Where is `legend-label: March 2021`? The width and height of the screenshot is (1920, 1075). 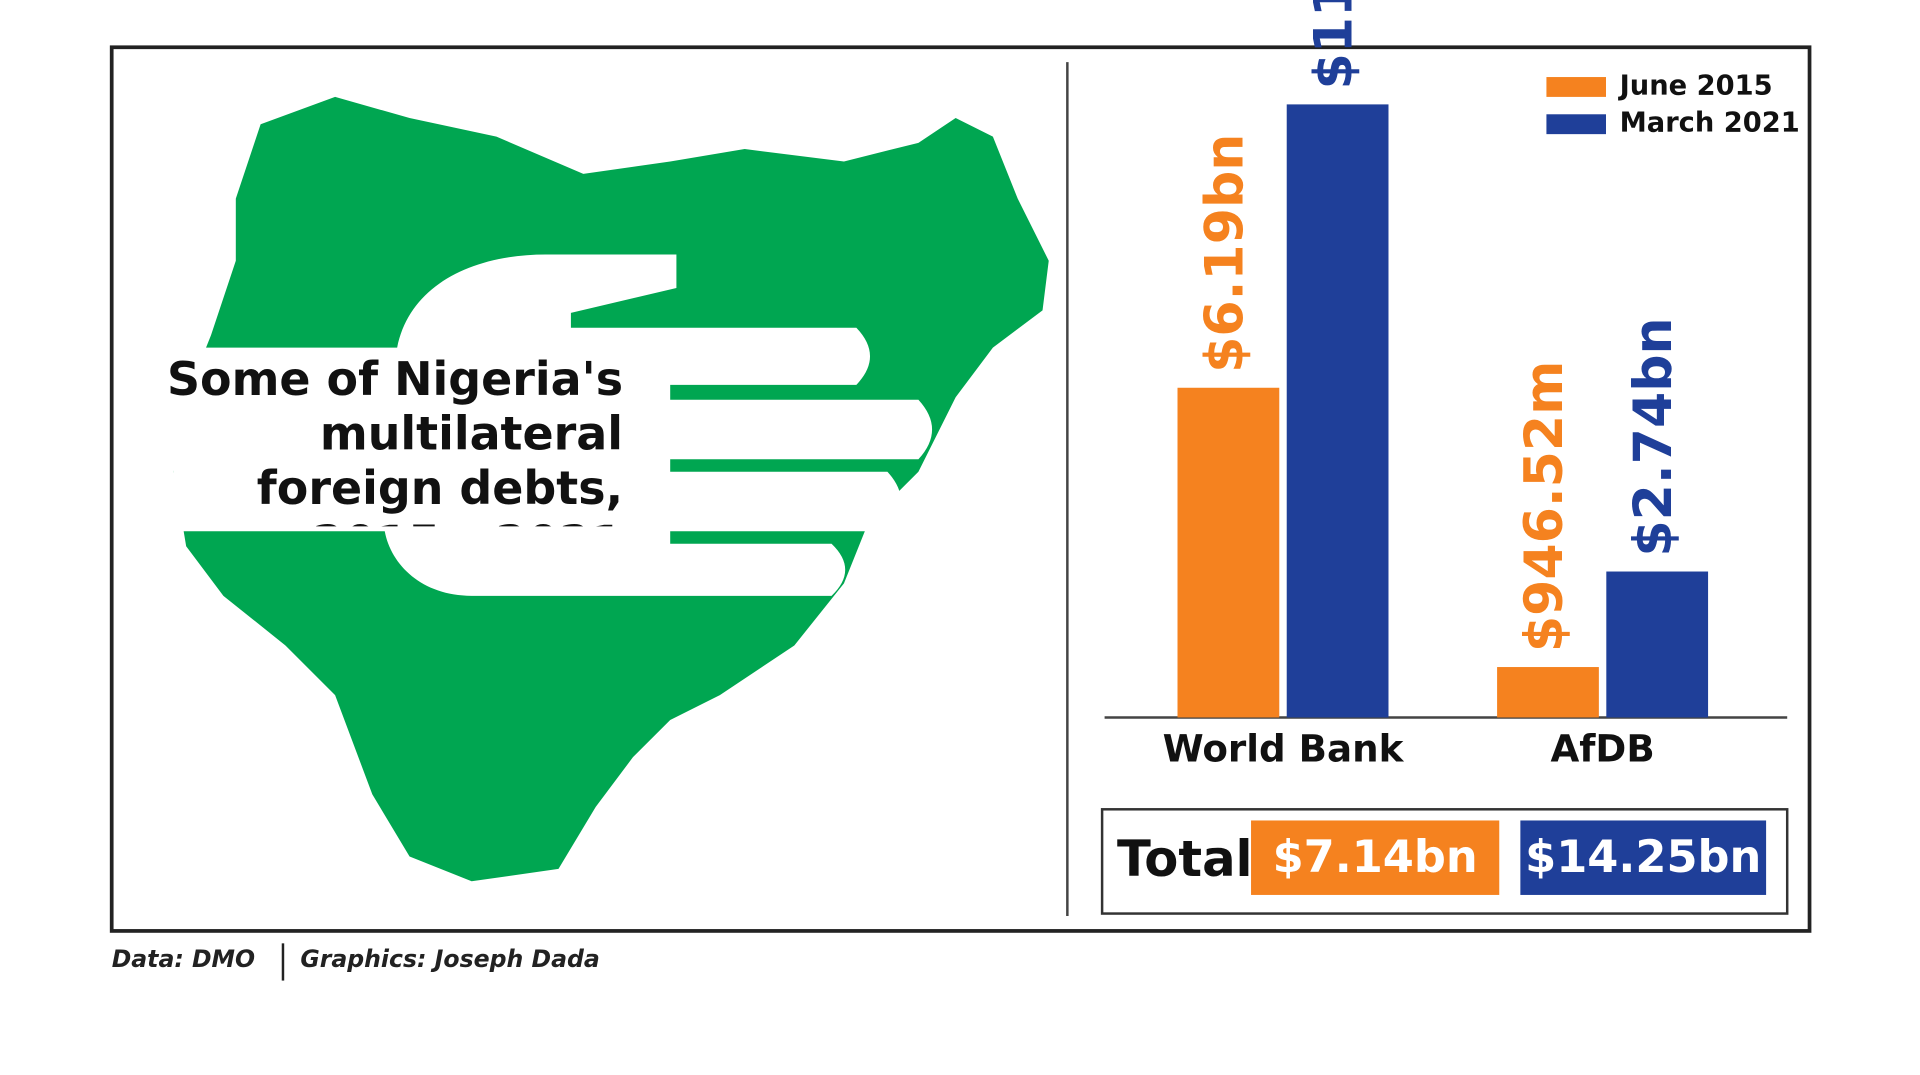
legend-label: March 2021 is located at coordinates (1710, 123).